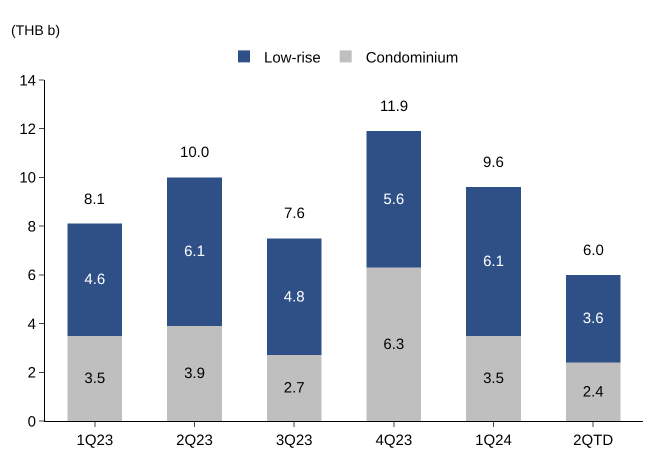  I want to click on y-tick-label: 6, so click(32, 275).